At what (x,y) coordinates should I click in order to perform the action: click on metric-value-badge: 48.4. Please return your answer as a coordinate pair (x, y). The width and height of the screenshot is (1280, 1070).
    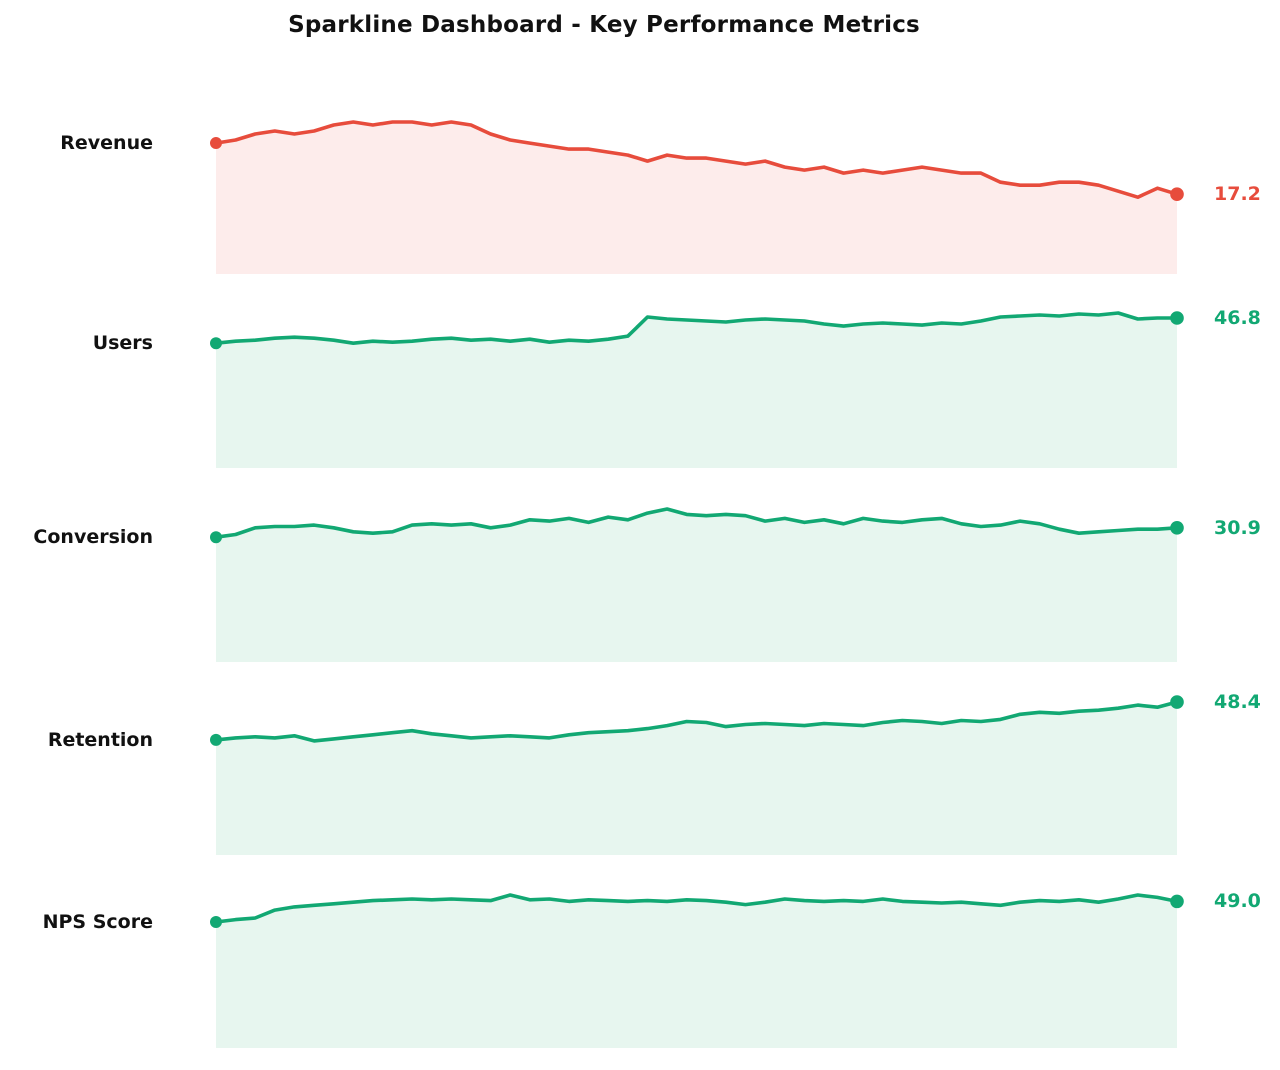
    Looking at the image, I should click on (1237, 702).